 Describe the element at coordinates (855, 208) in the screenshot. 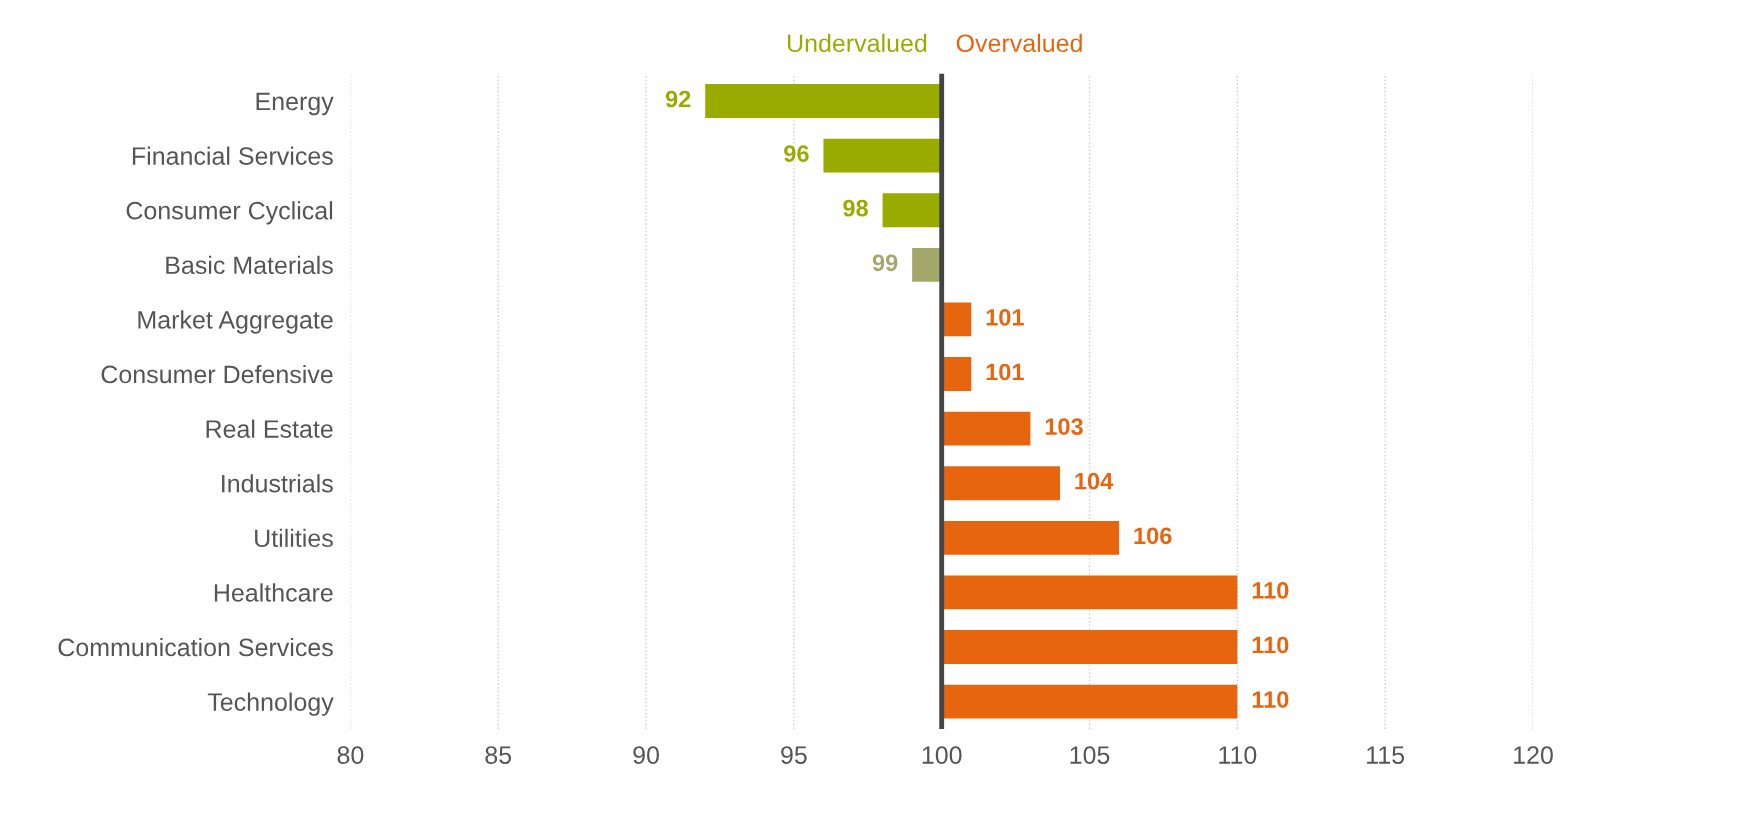

I see `data-label: 98` at that location.